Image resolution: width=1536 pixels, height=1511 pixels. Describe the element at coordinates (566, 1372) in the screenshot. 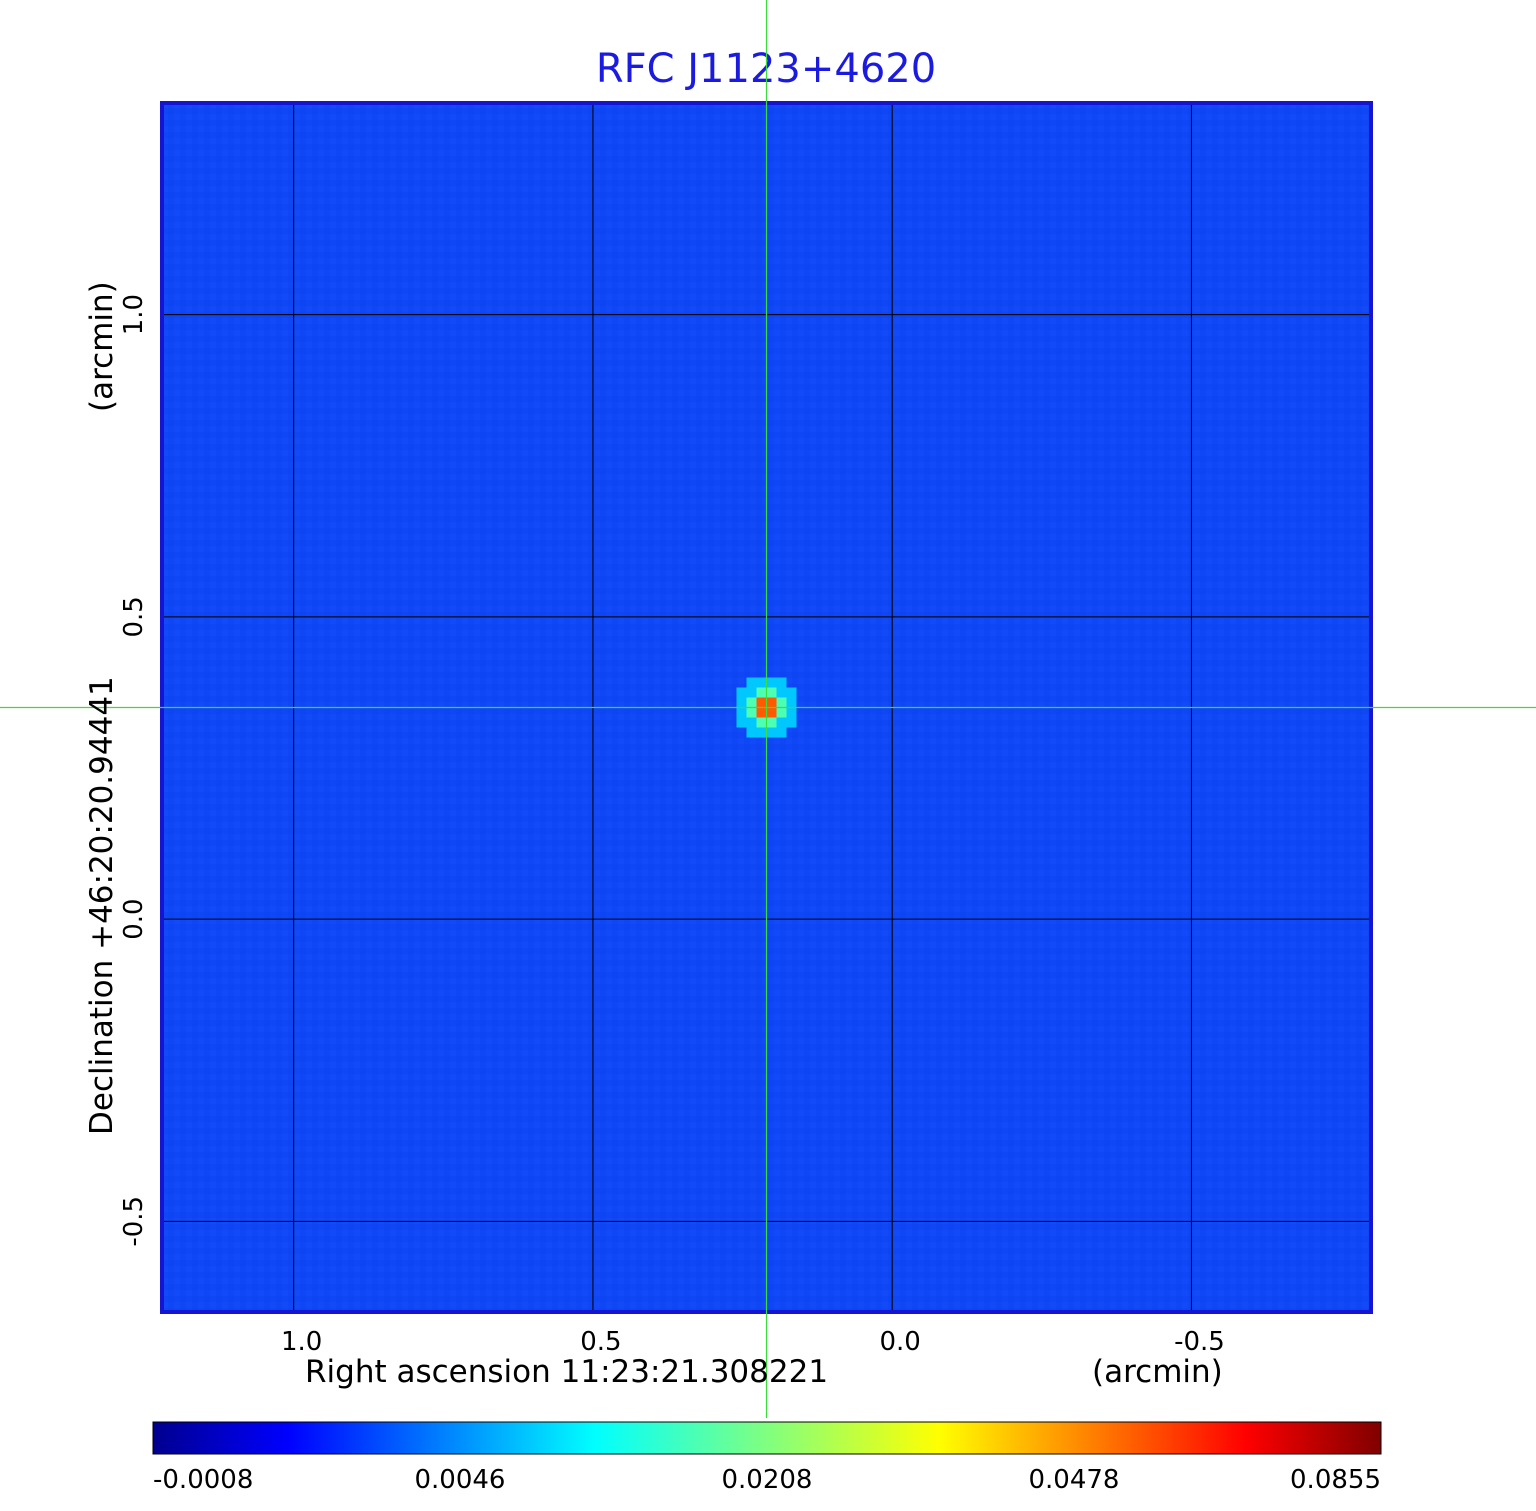

I see `x-axis-label: Right ascension 11:23:21.308221` at that location.